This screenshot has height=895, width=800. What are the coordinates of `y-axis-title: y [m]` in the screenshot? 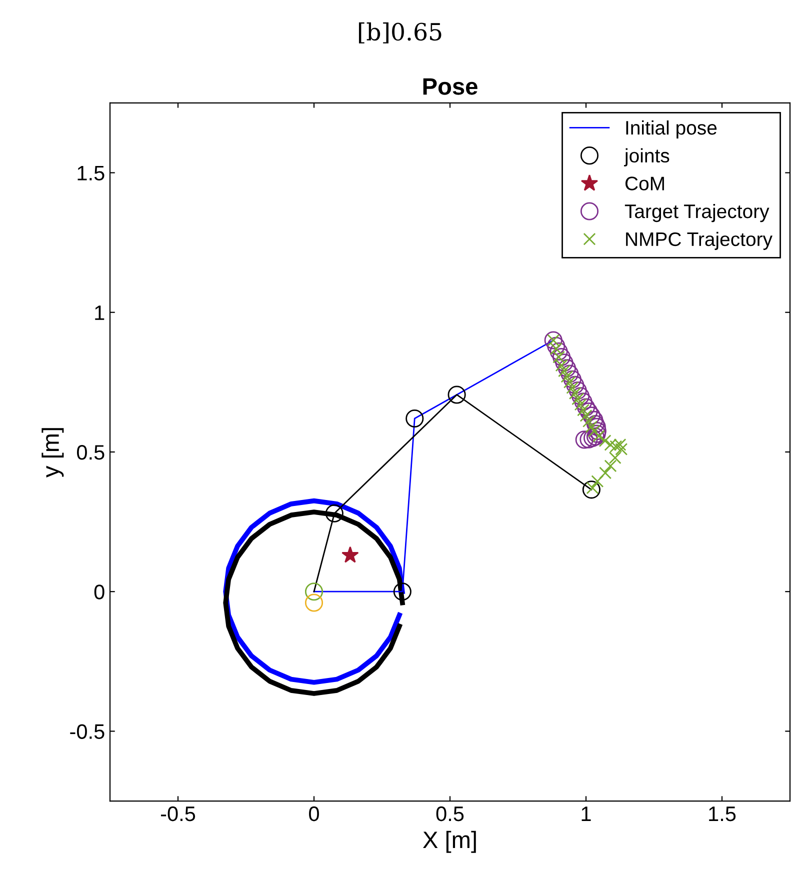 It's located at (53, 453).